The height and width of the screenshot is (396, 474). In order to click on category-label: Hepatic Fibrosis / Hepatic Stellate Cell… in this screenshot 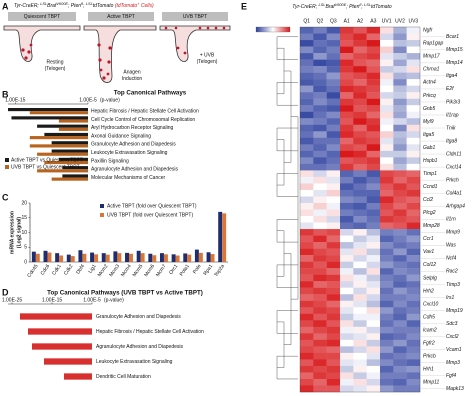, I will do `click(150, 332)`.